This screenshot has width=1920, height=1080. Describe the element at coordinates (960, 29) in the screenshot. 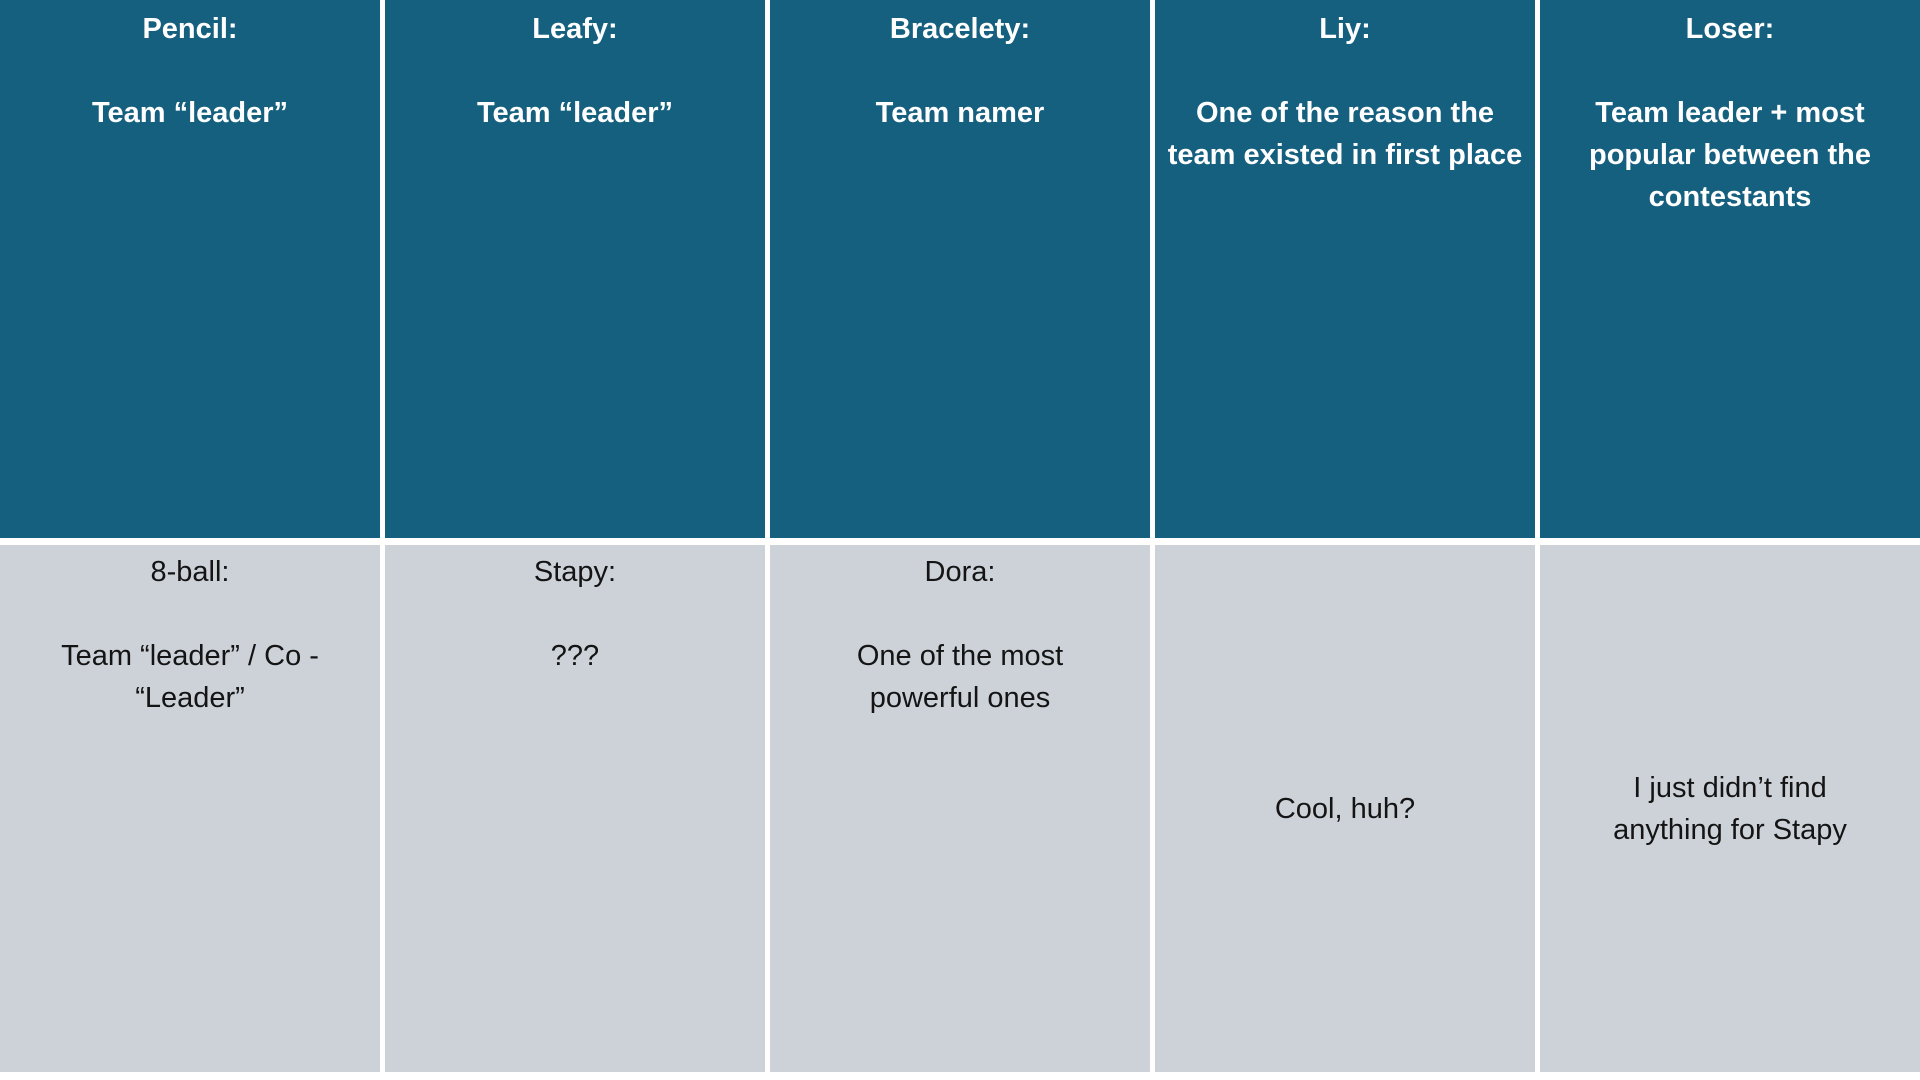

I see `header-title-bracelety: Bracelety:` at that location.